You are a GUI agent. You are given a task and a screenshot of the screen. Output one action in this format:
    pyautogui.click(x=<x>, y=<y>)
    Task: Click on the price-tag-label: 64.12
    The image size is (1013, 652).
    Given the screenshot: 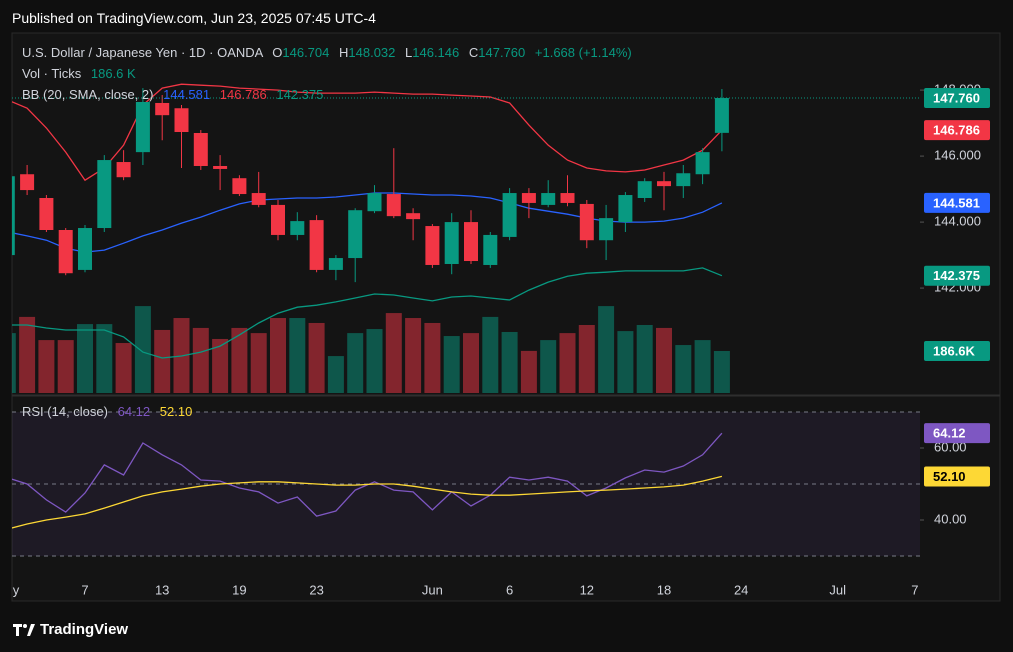 What is the action you would take?
    pyautogui.click(x=949, y=433)
    